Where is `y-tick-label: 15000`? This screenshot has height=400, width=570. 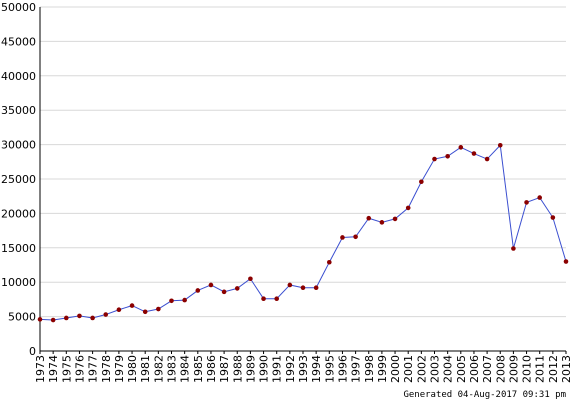
y-tick-label: 15000 is located at coordinates (18, 248).